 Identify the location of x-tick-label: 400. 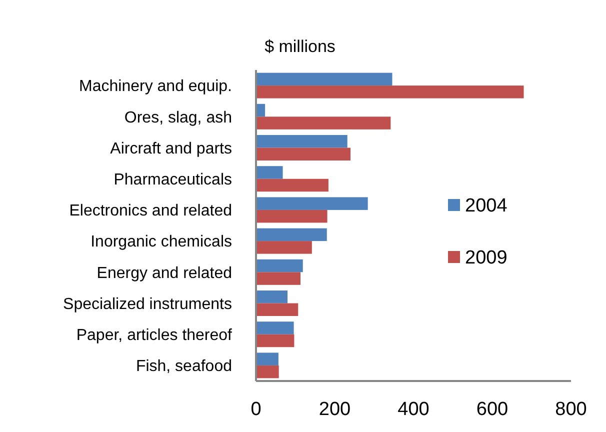
(414, 409).